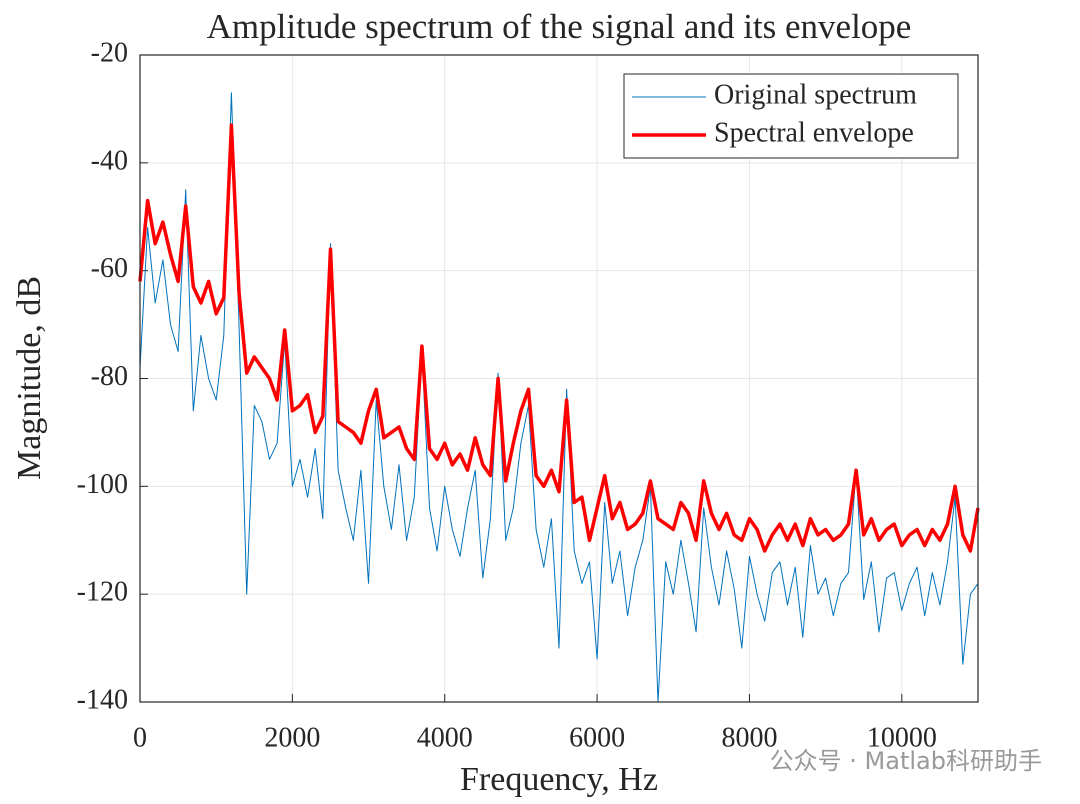  Describe the element at coordinates (906, 761) in the screenshot. I see `watermark: 公众号 · Matlab科研助手` at that location.